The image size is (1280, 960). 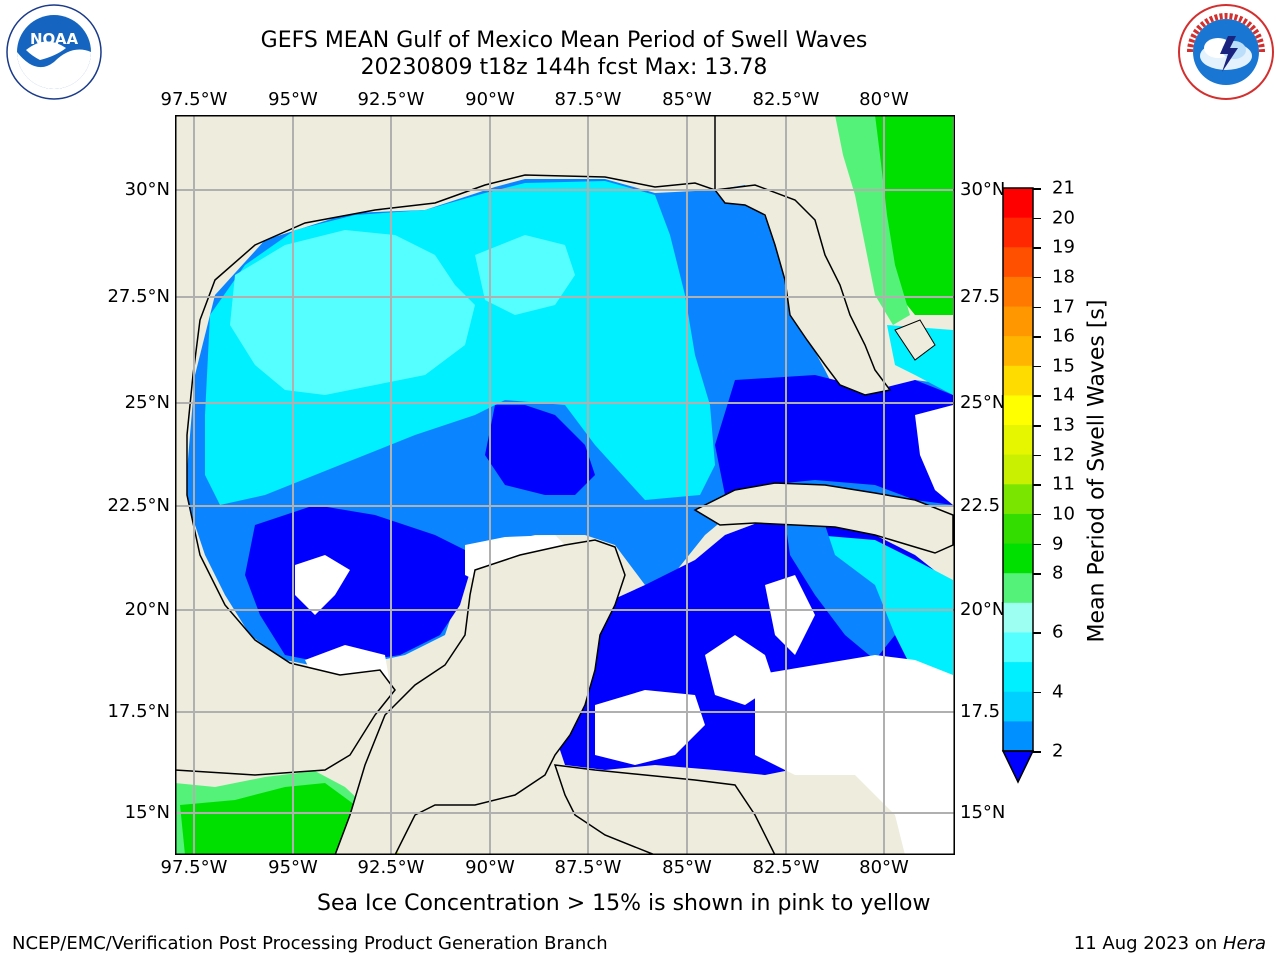 I want to click on lat-tick-left: 17.5°N, so click(x=138, y=711).